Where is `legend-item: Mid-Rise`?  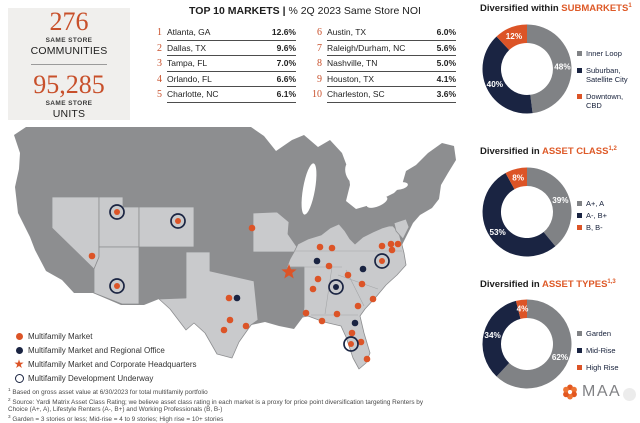 legend-item: Mid-Rise is located at coordinates (598, 350).